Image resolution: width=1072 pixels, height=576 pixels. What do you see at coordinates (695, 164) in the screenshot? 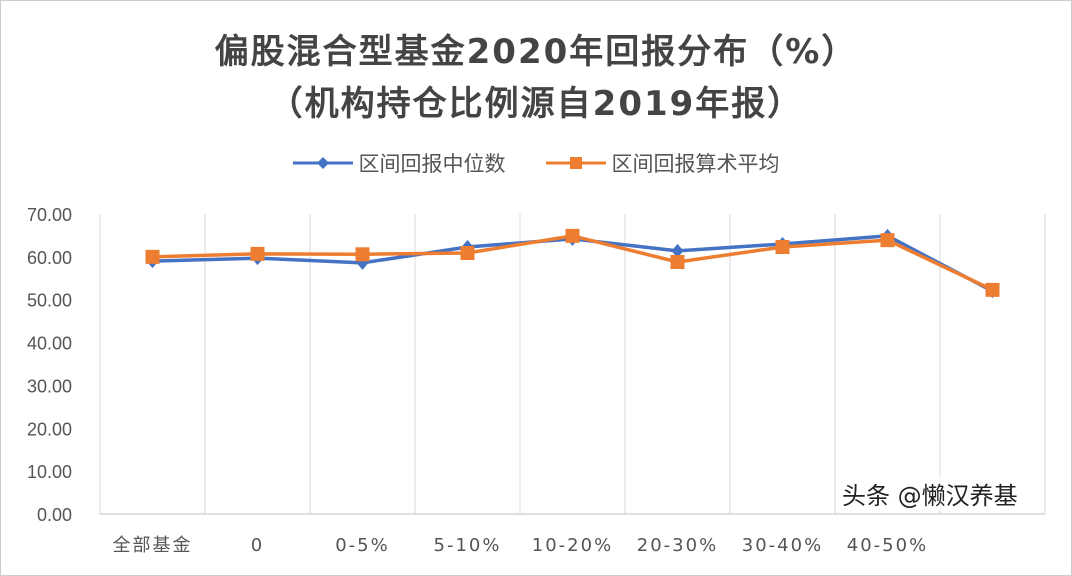
I see `legend-label: 区间回报算术平均` at bounding box center [695, 164].